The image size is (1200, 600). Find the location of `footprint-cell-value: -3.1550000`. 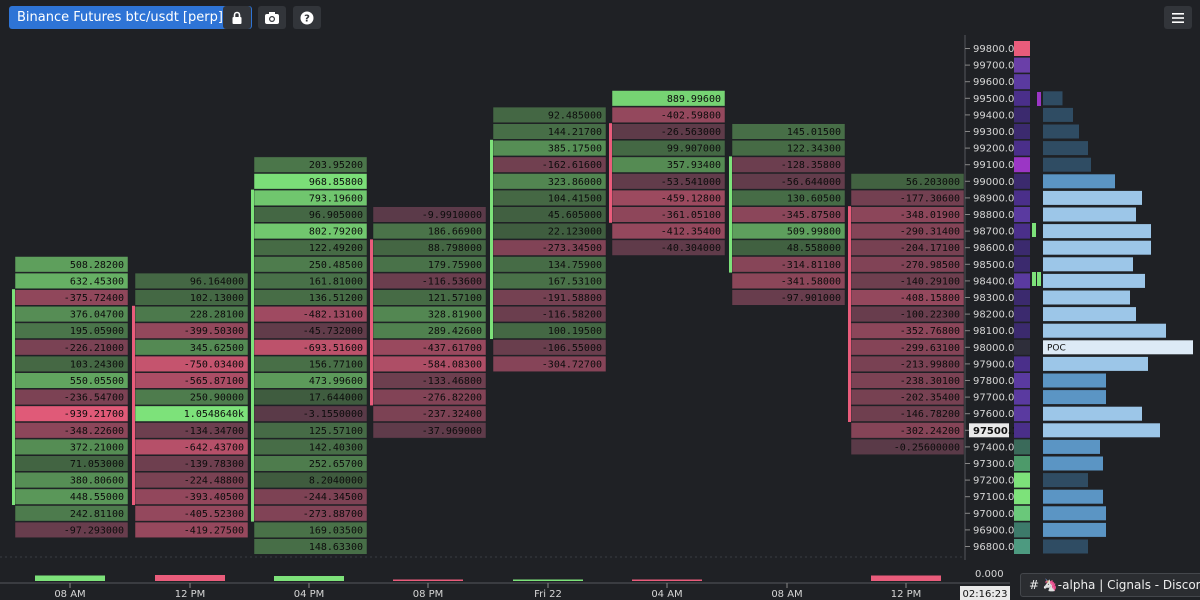

footprint-cell-value: -3.1550000 is located at coordinates (333, 414).